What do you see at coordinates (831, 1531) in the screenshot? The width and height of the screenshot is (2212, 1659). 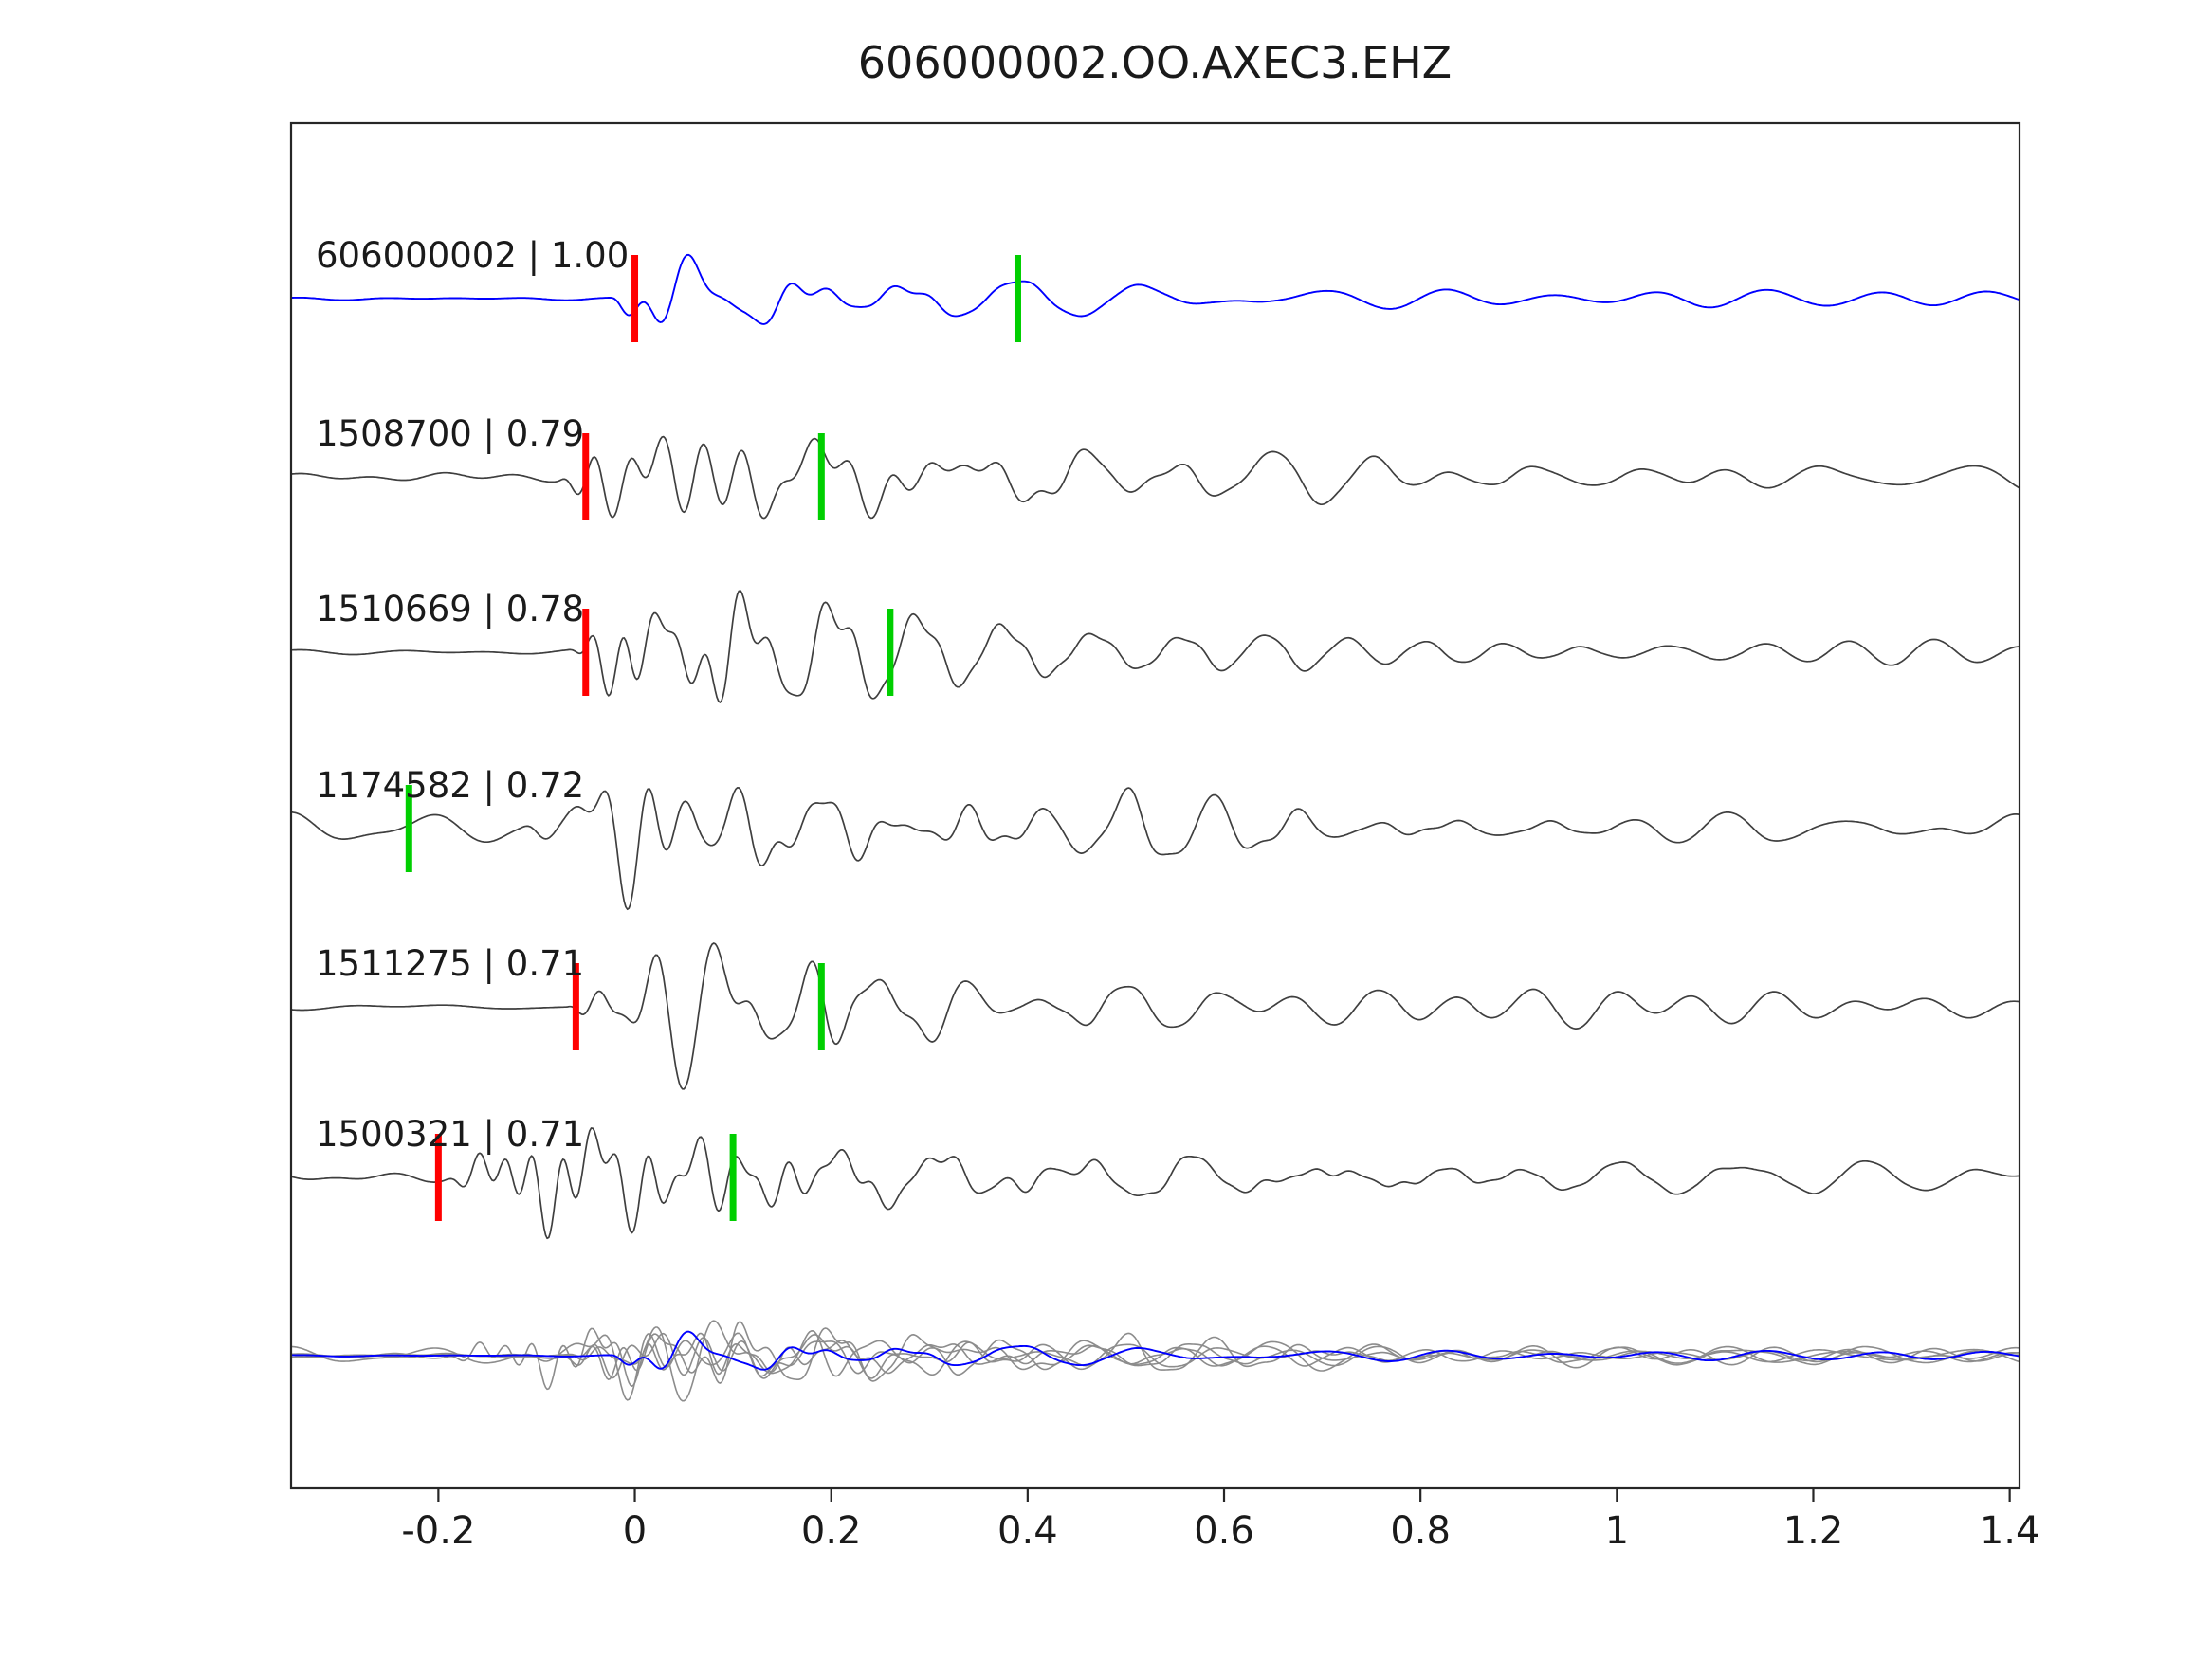 I see `x-tick-label: 0.2` at bounding box center [831, 1531].